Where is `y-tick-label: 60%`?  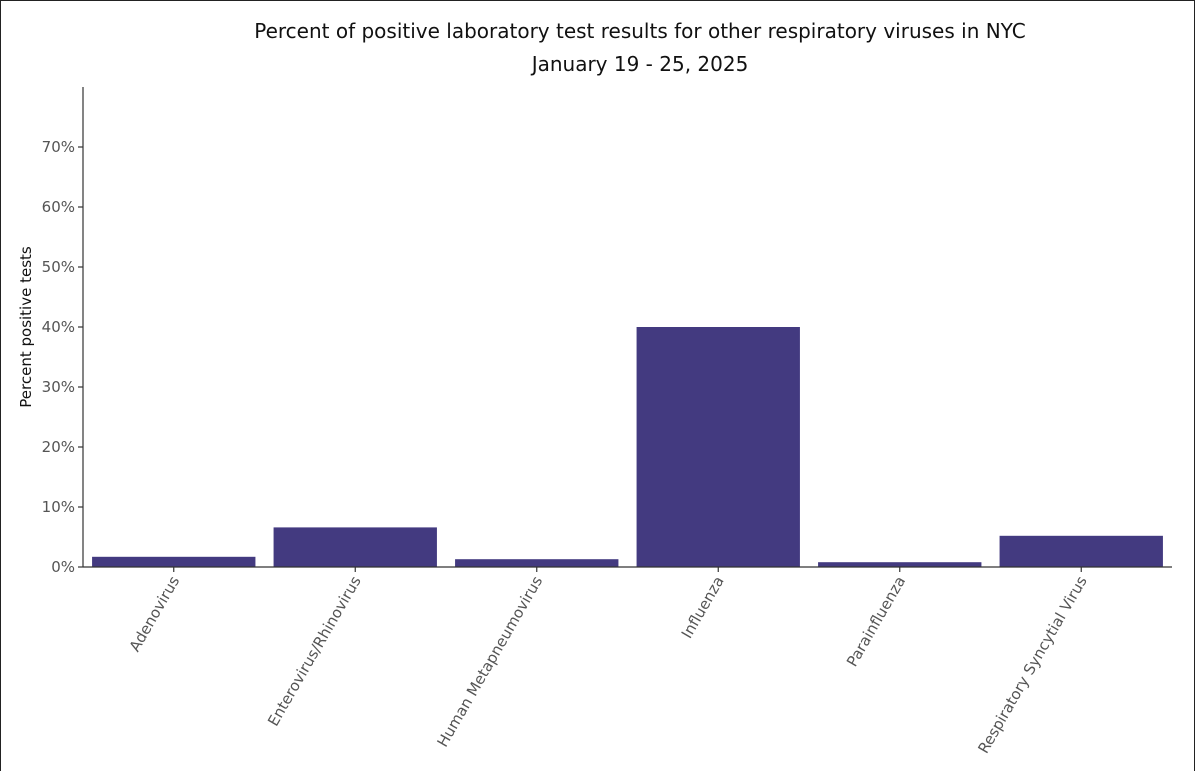
y-tick-label: 60% is located at coordinates (58, 207).